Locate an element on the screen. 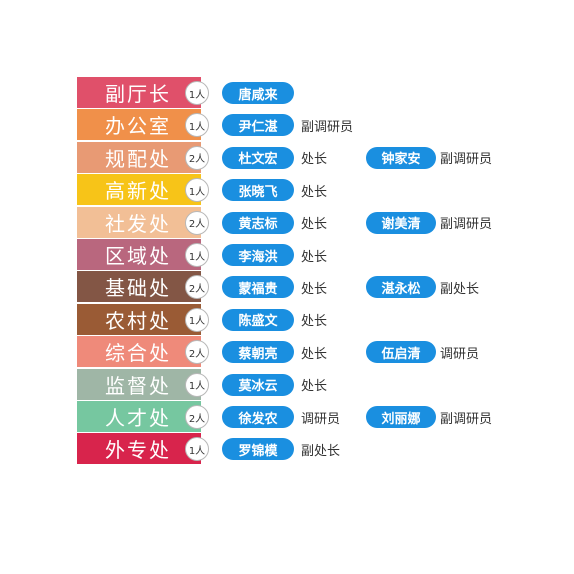 The width and height of the screenshot is (574, 574). person-name-pill: 张晓飞 is located at coordinates (258, 190).